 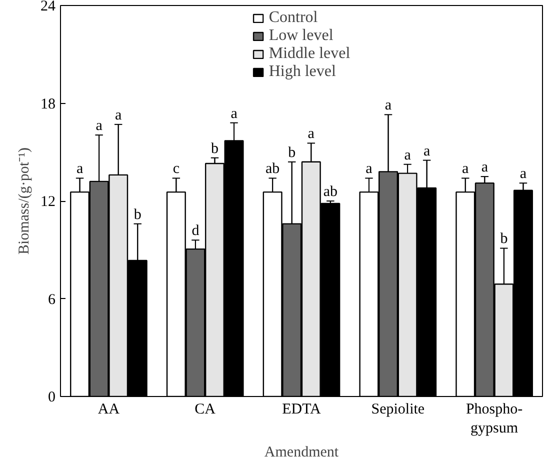 What do you see at coordinates (109, 410) in the screenshot?
I see `x-tick-label: AA` at bounding box center [109, 410].